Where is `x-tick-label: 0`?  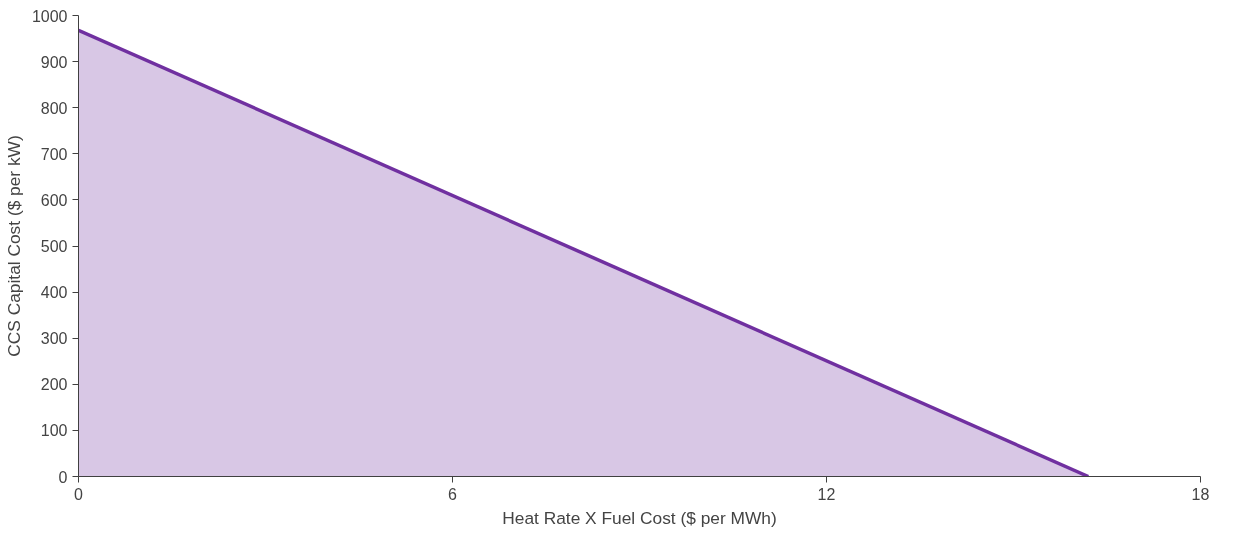 x-tick-label: 0 is located at coordinates (79, 494).